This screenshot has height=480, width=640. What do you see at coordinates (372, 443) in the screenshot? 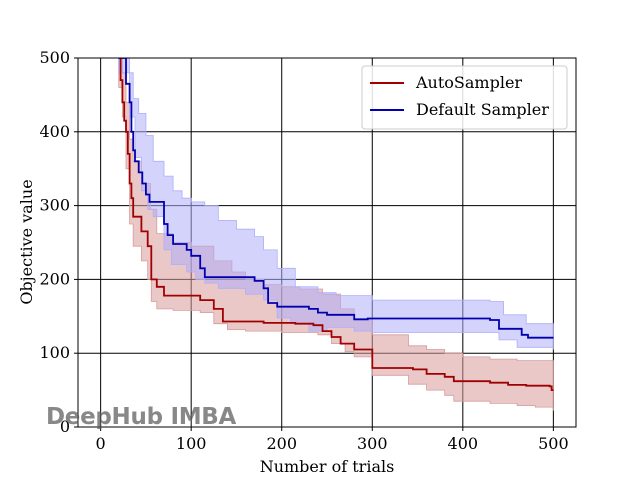
I see `x-tick-label: 300` at bounding box center [372, 443].